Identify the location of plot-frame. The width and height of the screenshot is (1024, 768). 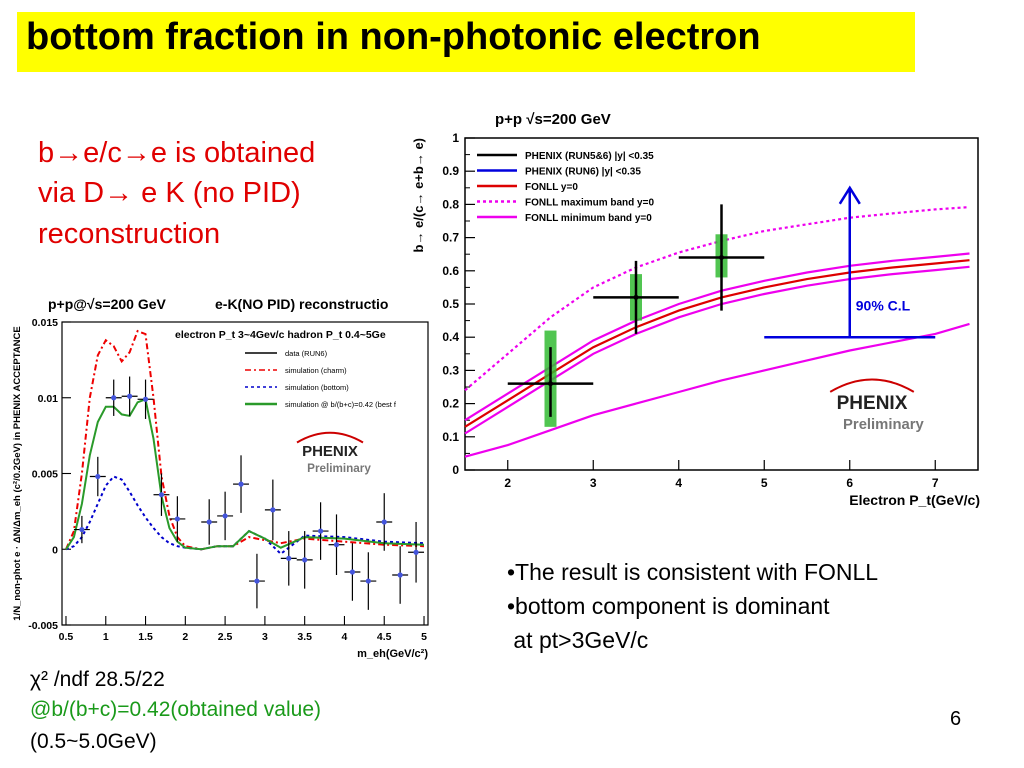
(245, 473).